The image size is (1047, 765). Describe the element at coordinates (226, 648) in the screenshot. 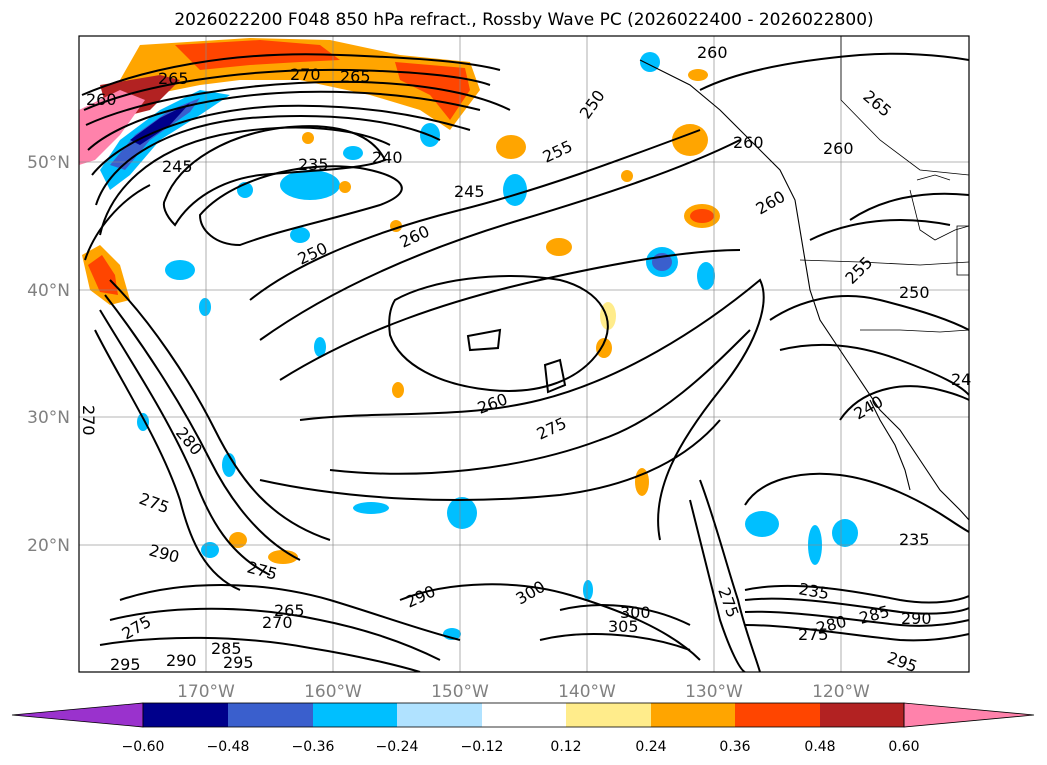

I see `contour-label: 285` at that location.